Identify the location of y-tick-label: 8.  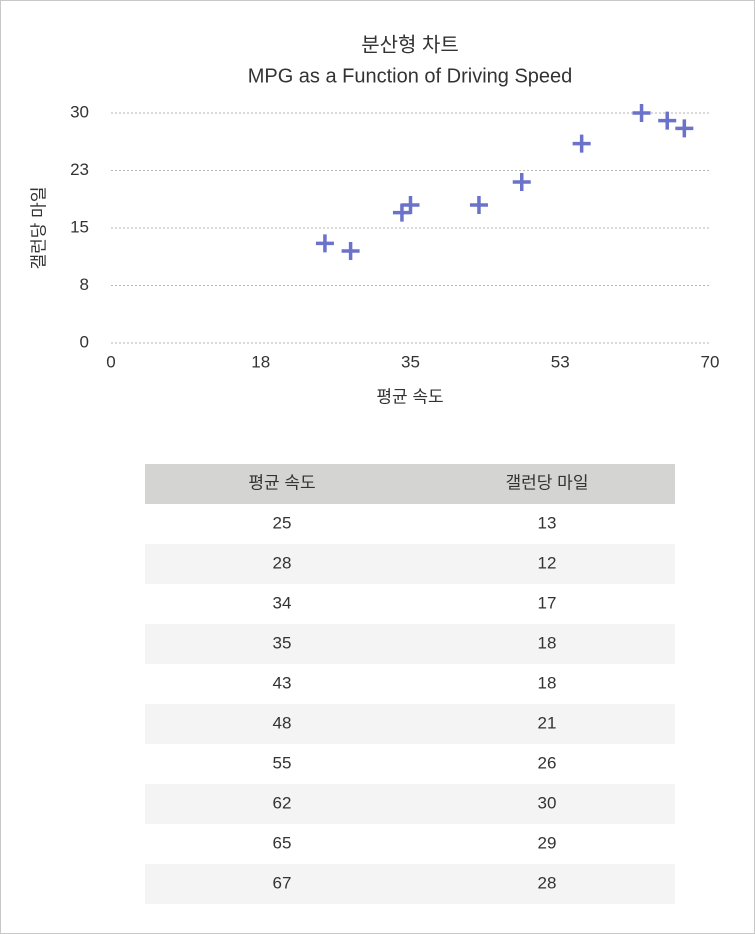
(84, 284).